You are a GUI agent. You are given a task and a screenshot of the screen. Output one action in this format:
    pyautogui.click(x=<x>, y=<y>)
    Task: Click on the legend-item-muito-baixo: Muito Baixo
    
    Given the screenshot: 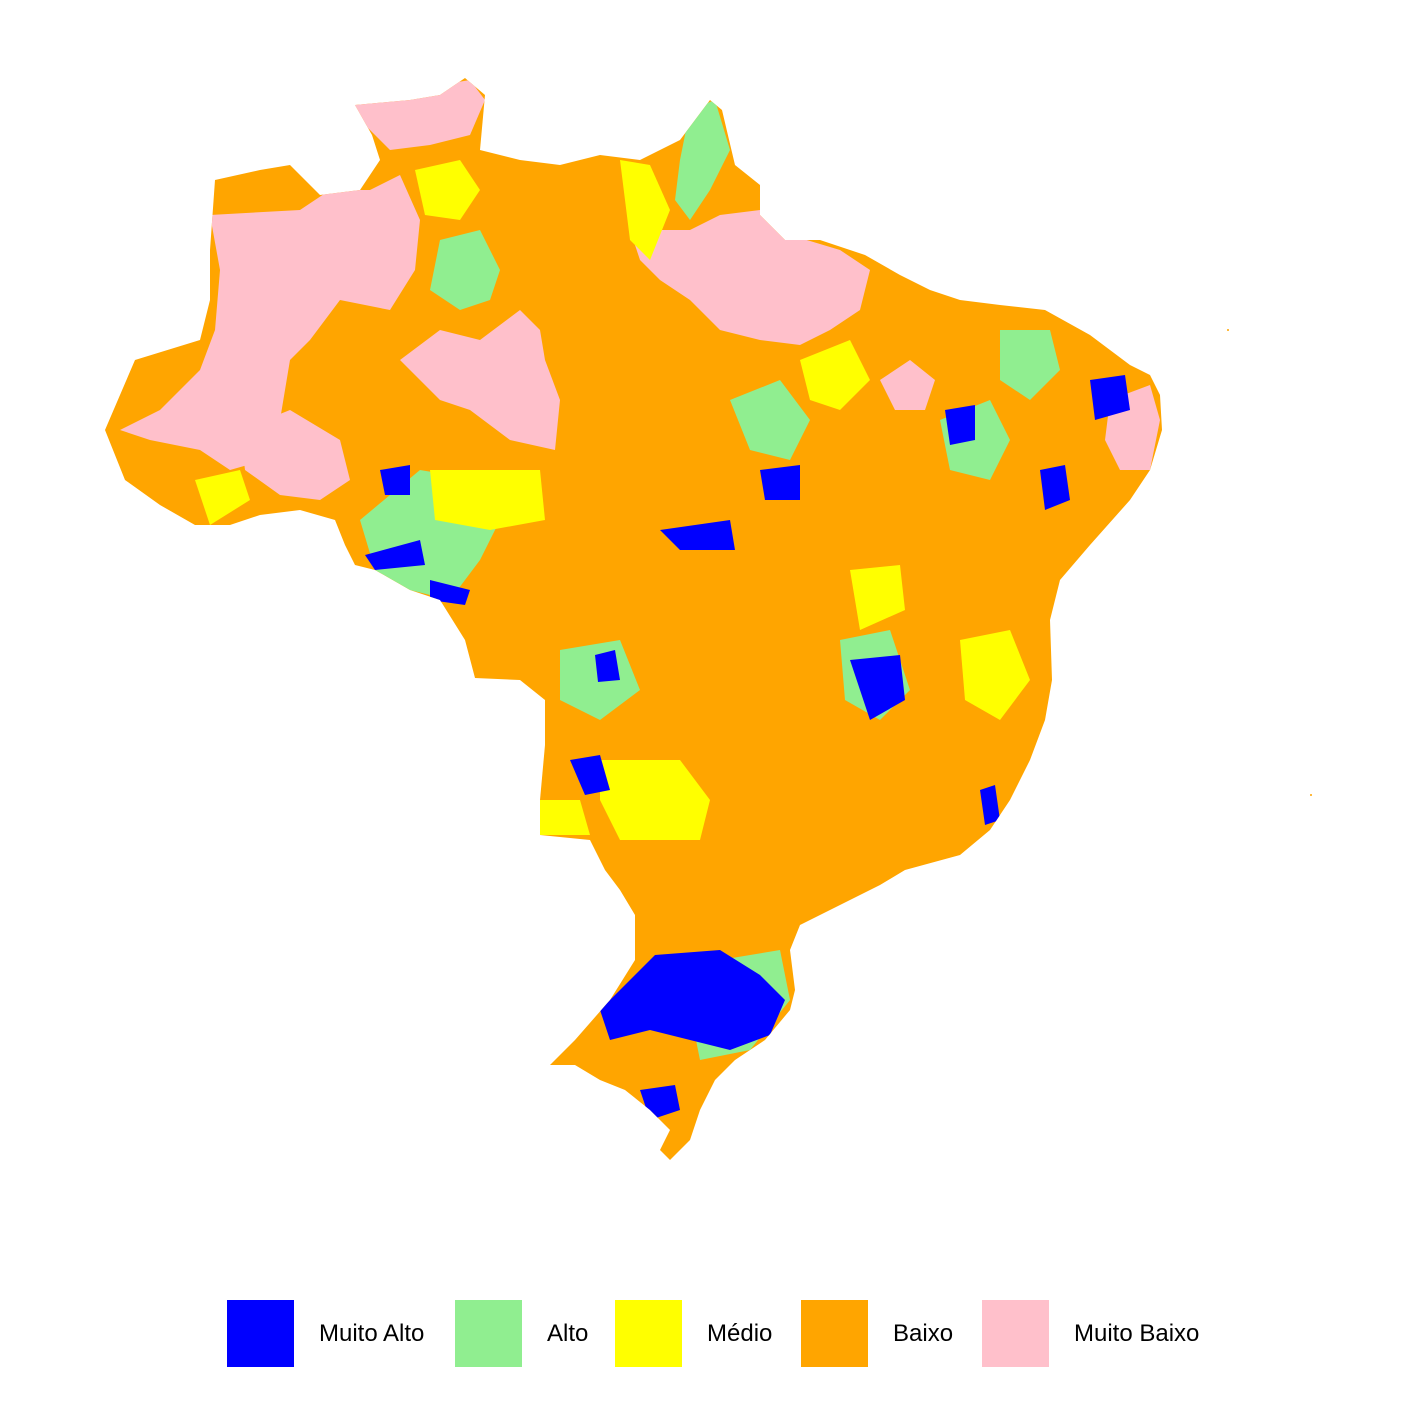 What is the action you would take?
    pyautogui.click(x=1102, y=1333)
    